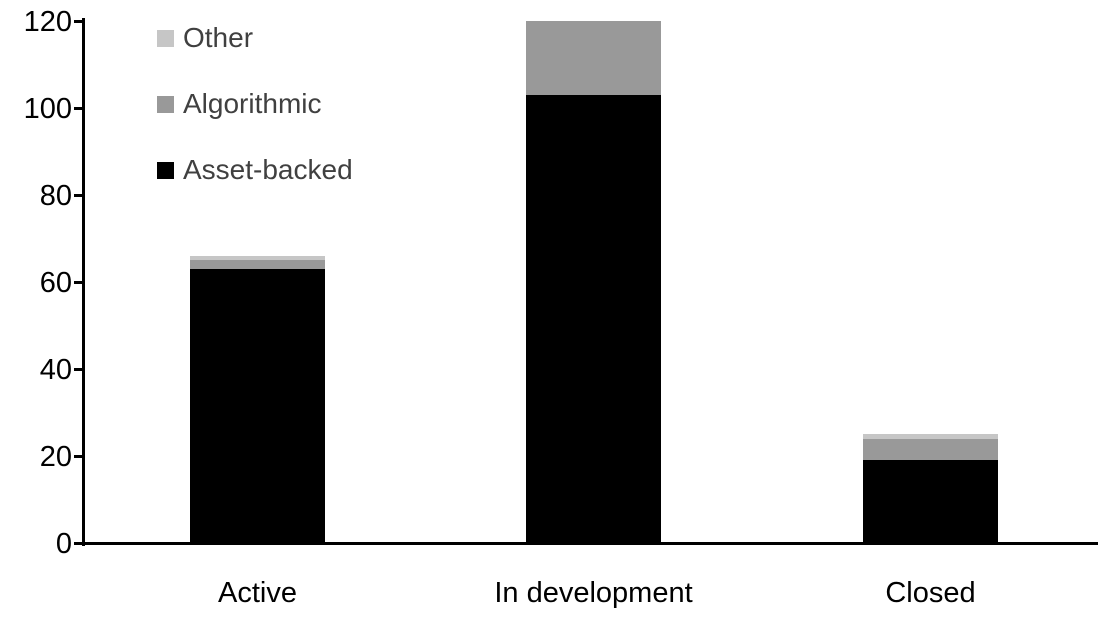 The height and width of the screenshot is (618, 1102). I want to click on y-axis-tick-label: 20, so click(55, 457).